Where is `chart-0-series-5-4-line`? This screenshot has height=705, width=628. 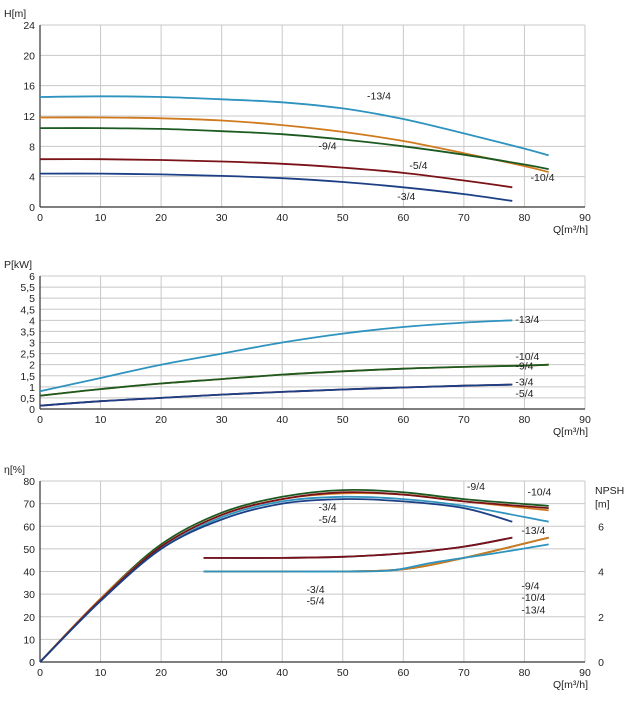
chart-0-series-5-4-line is located at coordinates (276, 173).